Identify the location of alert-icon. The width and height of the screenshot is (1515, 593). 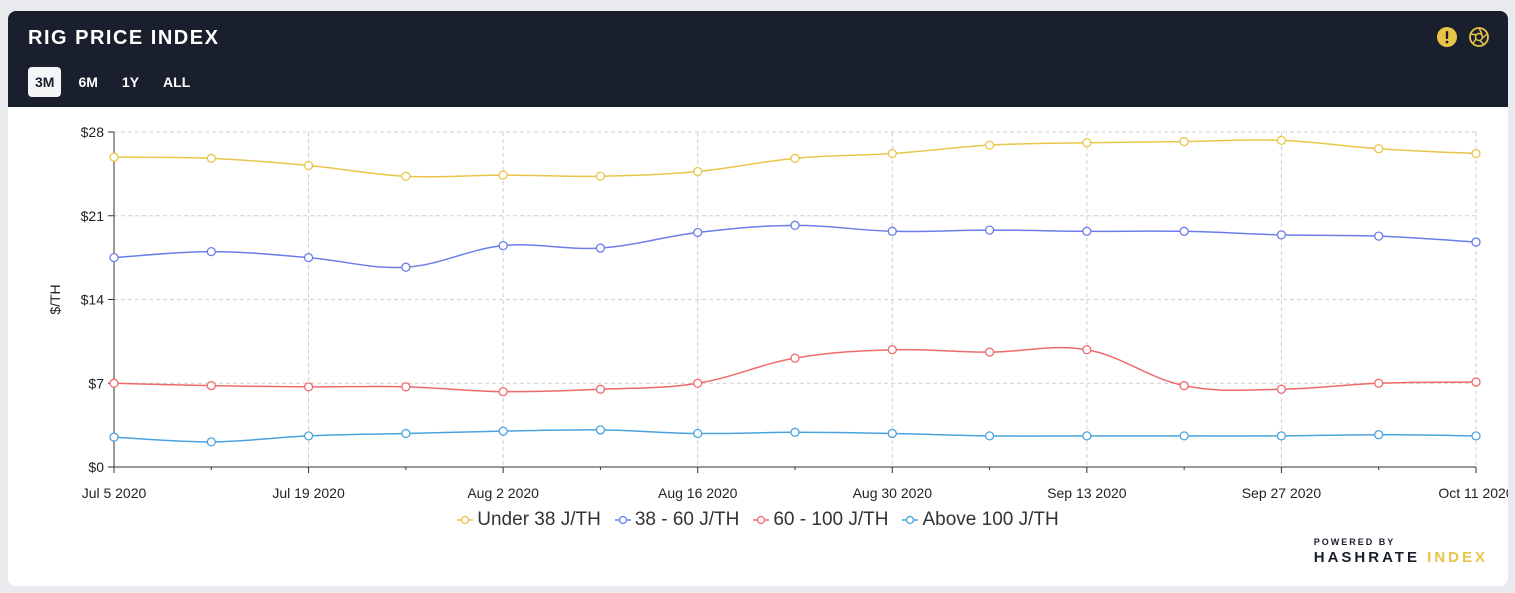
(1447, 37).